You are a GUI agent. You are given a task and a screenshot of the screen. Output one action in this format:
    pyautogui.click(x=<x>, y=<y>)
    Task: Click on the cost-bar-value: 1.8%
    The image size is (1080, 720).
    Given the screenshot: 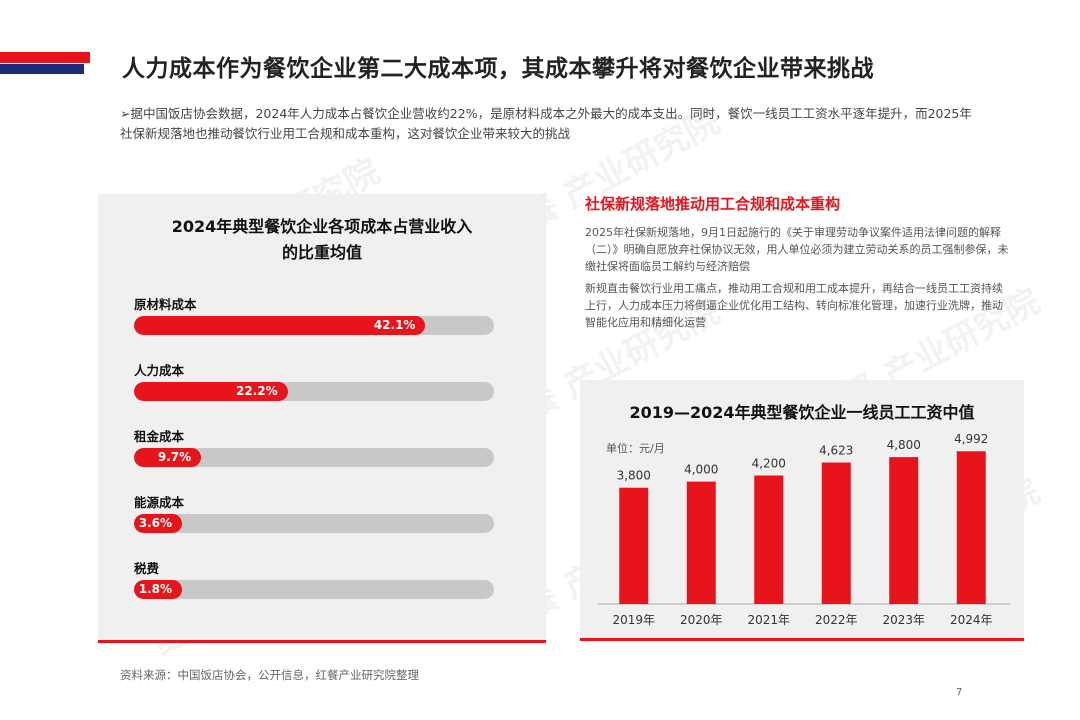 What is the action you would take?
    pyautogui.click(x=155, y=589)
    